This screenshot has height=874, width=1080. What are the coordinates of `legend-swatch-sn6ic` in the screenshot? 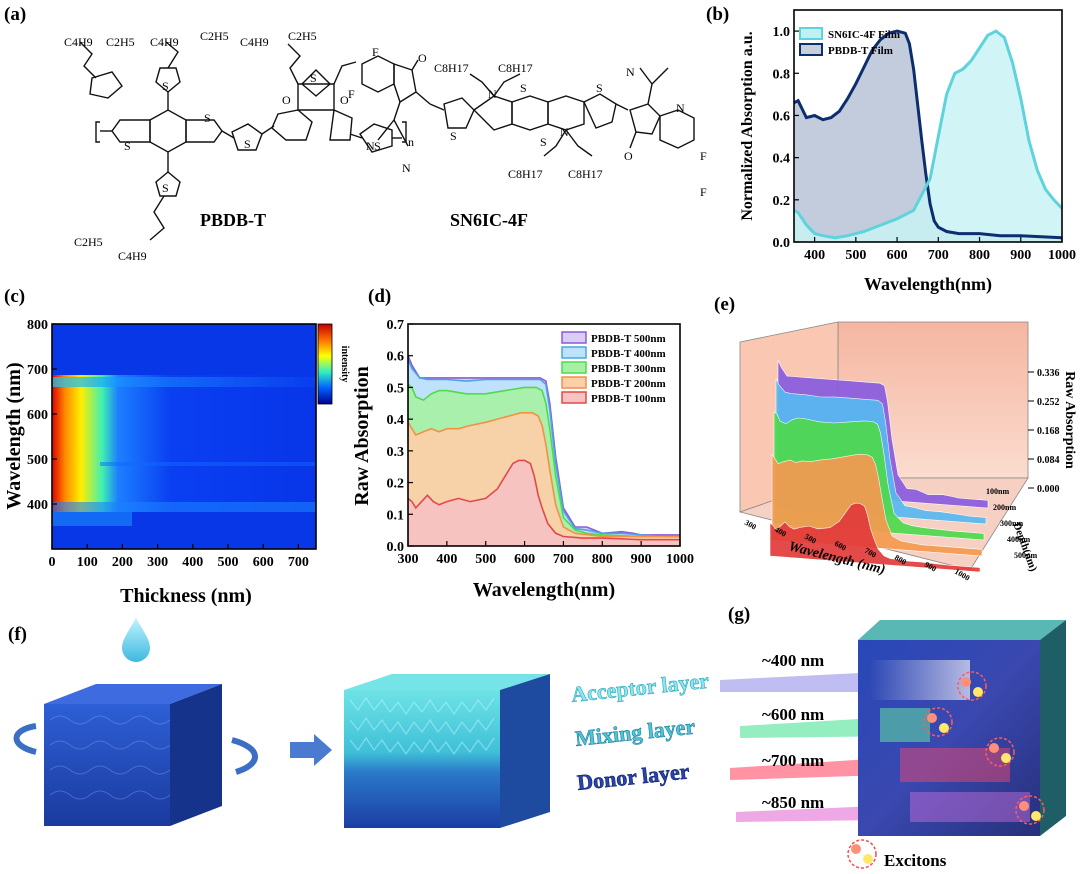 It's located at (811, 33).